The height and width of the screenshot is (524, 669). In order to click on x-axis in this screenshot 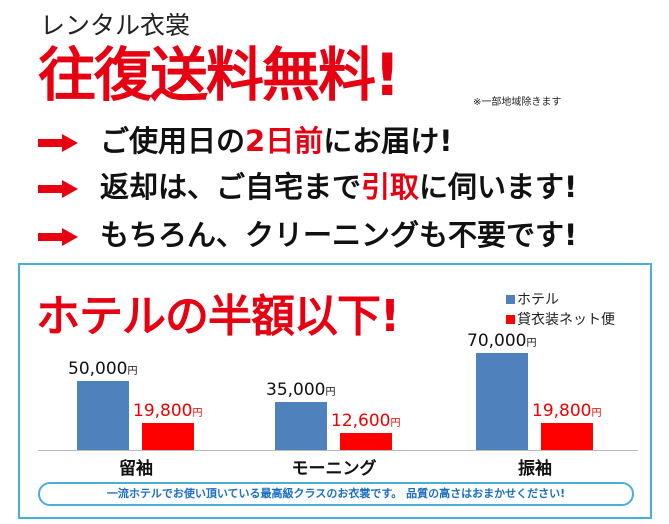, I will do `click(338, 450)`.